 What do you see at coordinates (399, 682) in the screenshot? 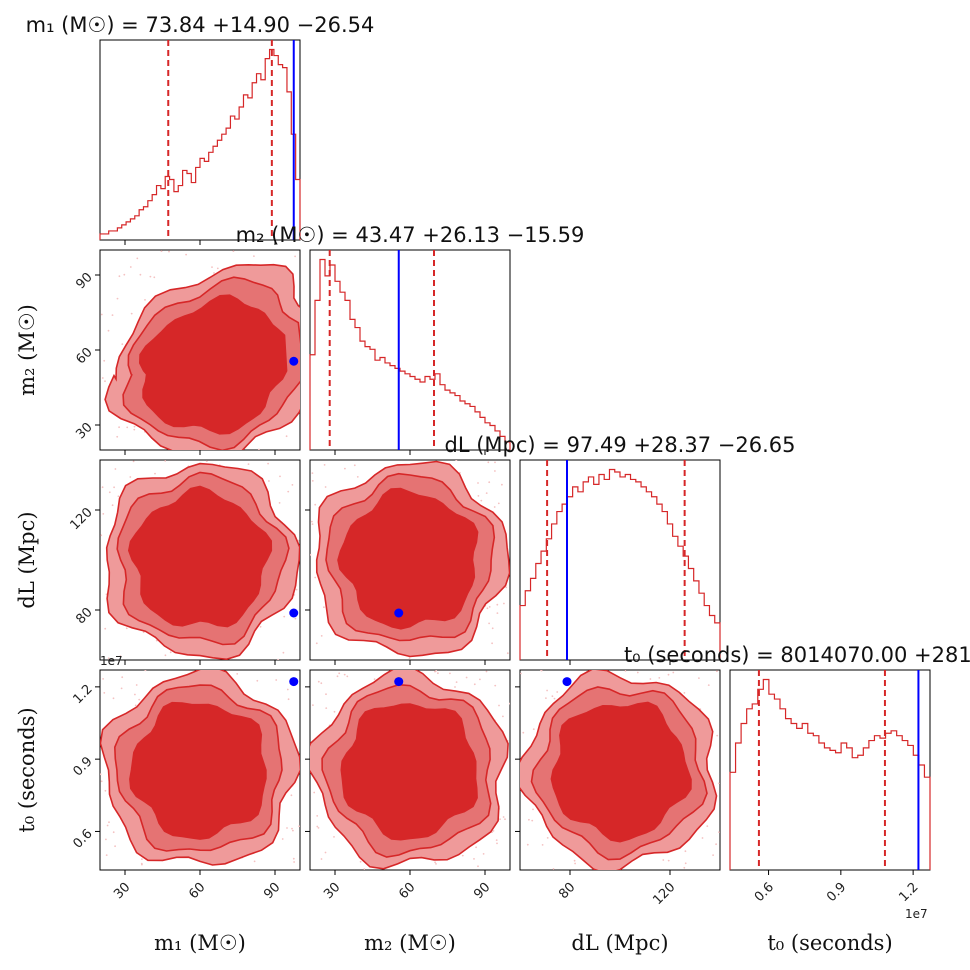
I see `truth-point-m2-t0` at bounding box center [399, 682].